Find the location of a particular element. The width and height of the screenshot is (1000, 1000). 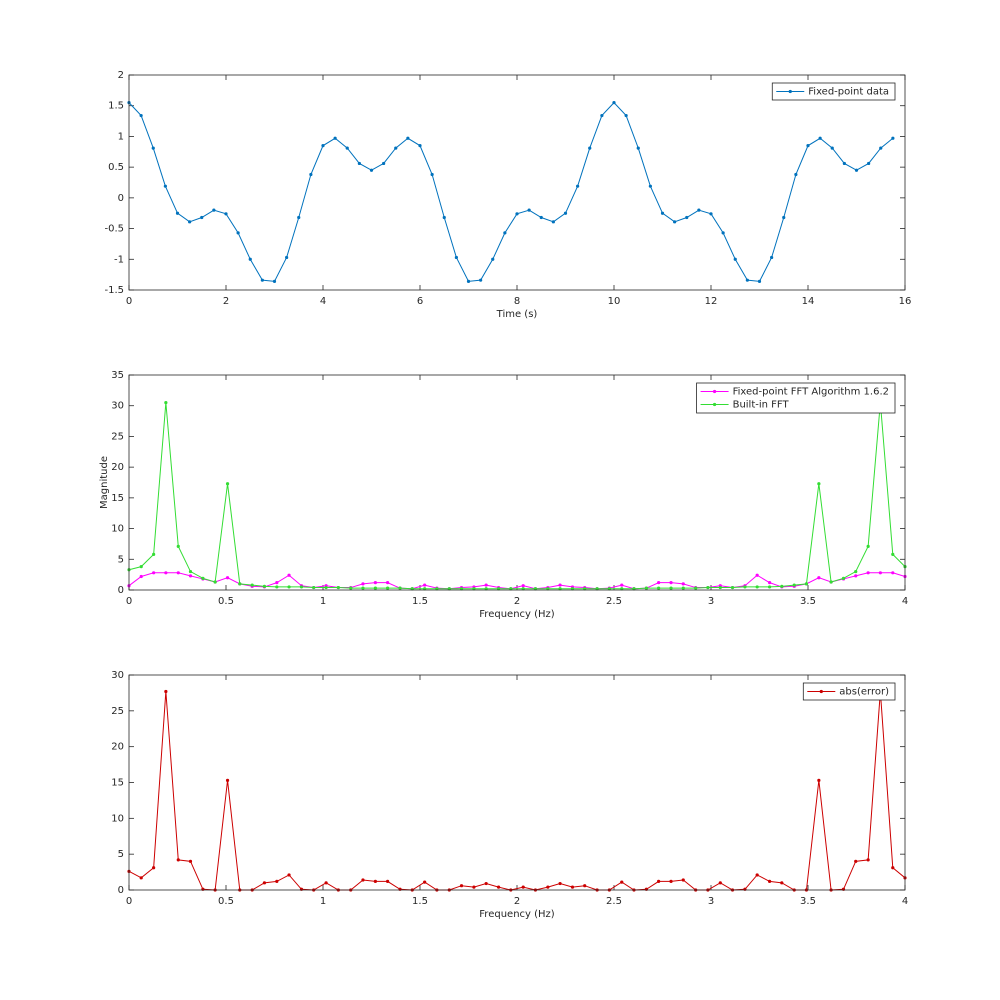

x-tick-label: 2 is located at coordinates (226, 301).